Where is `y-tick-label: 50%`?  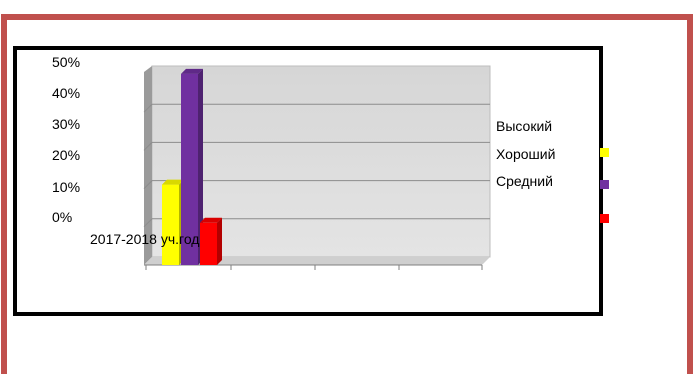 y-tick-label: 50% is located at coordinates (66, 62).